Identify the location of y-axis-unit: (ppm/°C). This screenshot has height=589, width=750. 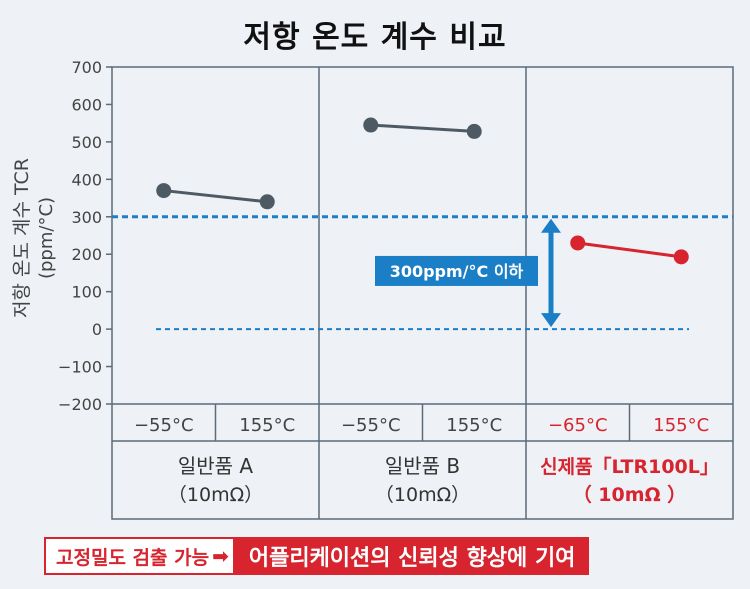
(46, 238).